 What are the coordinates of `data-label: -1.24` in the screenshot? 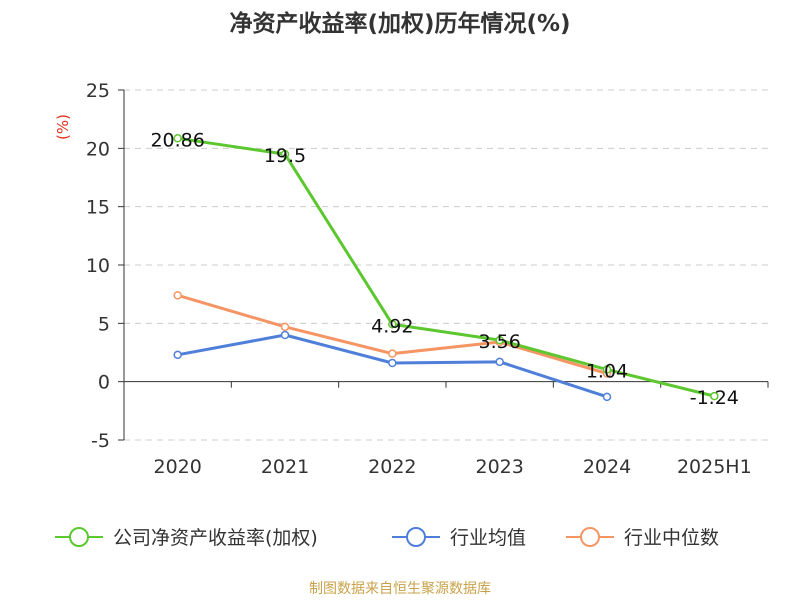 It's located at (714, 398).